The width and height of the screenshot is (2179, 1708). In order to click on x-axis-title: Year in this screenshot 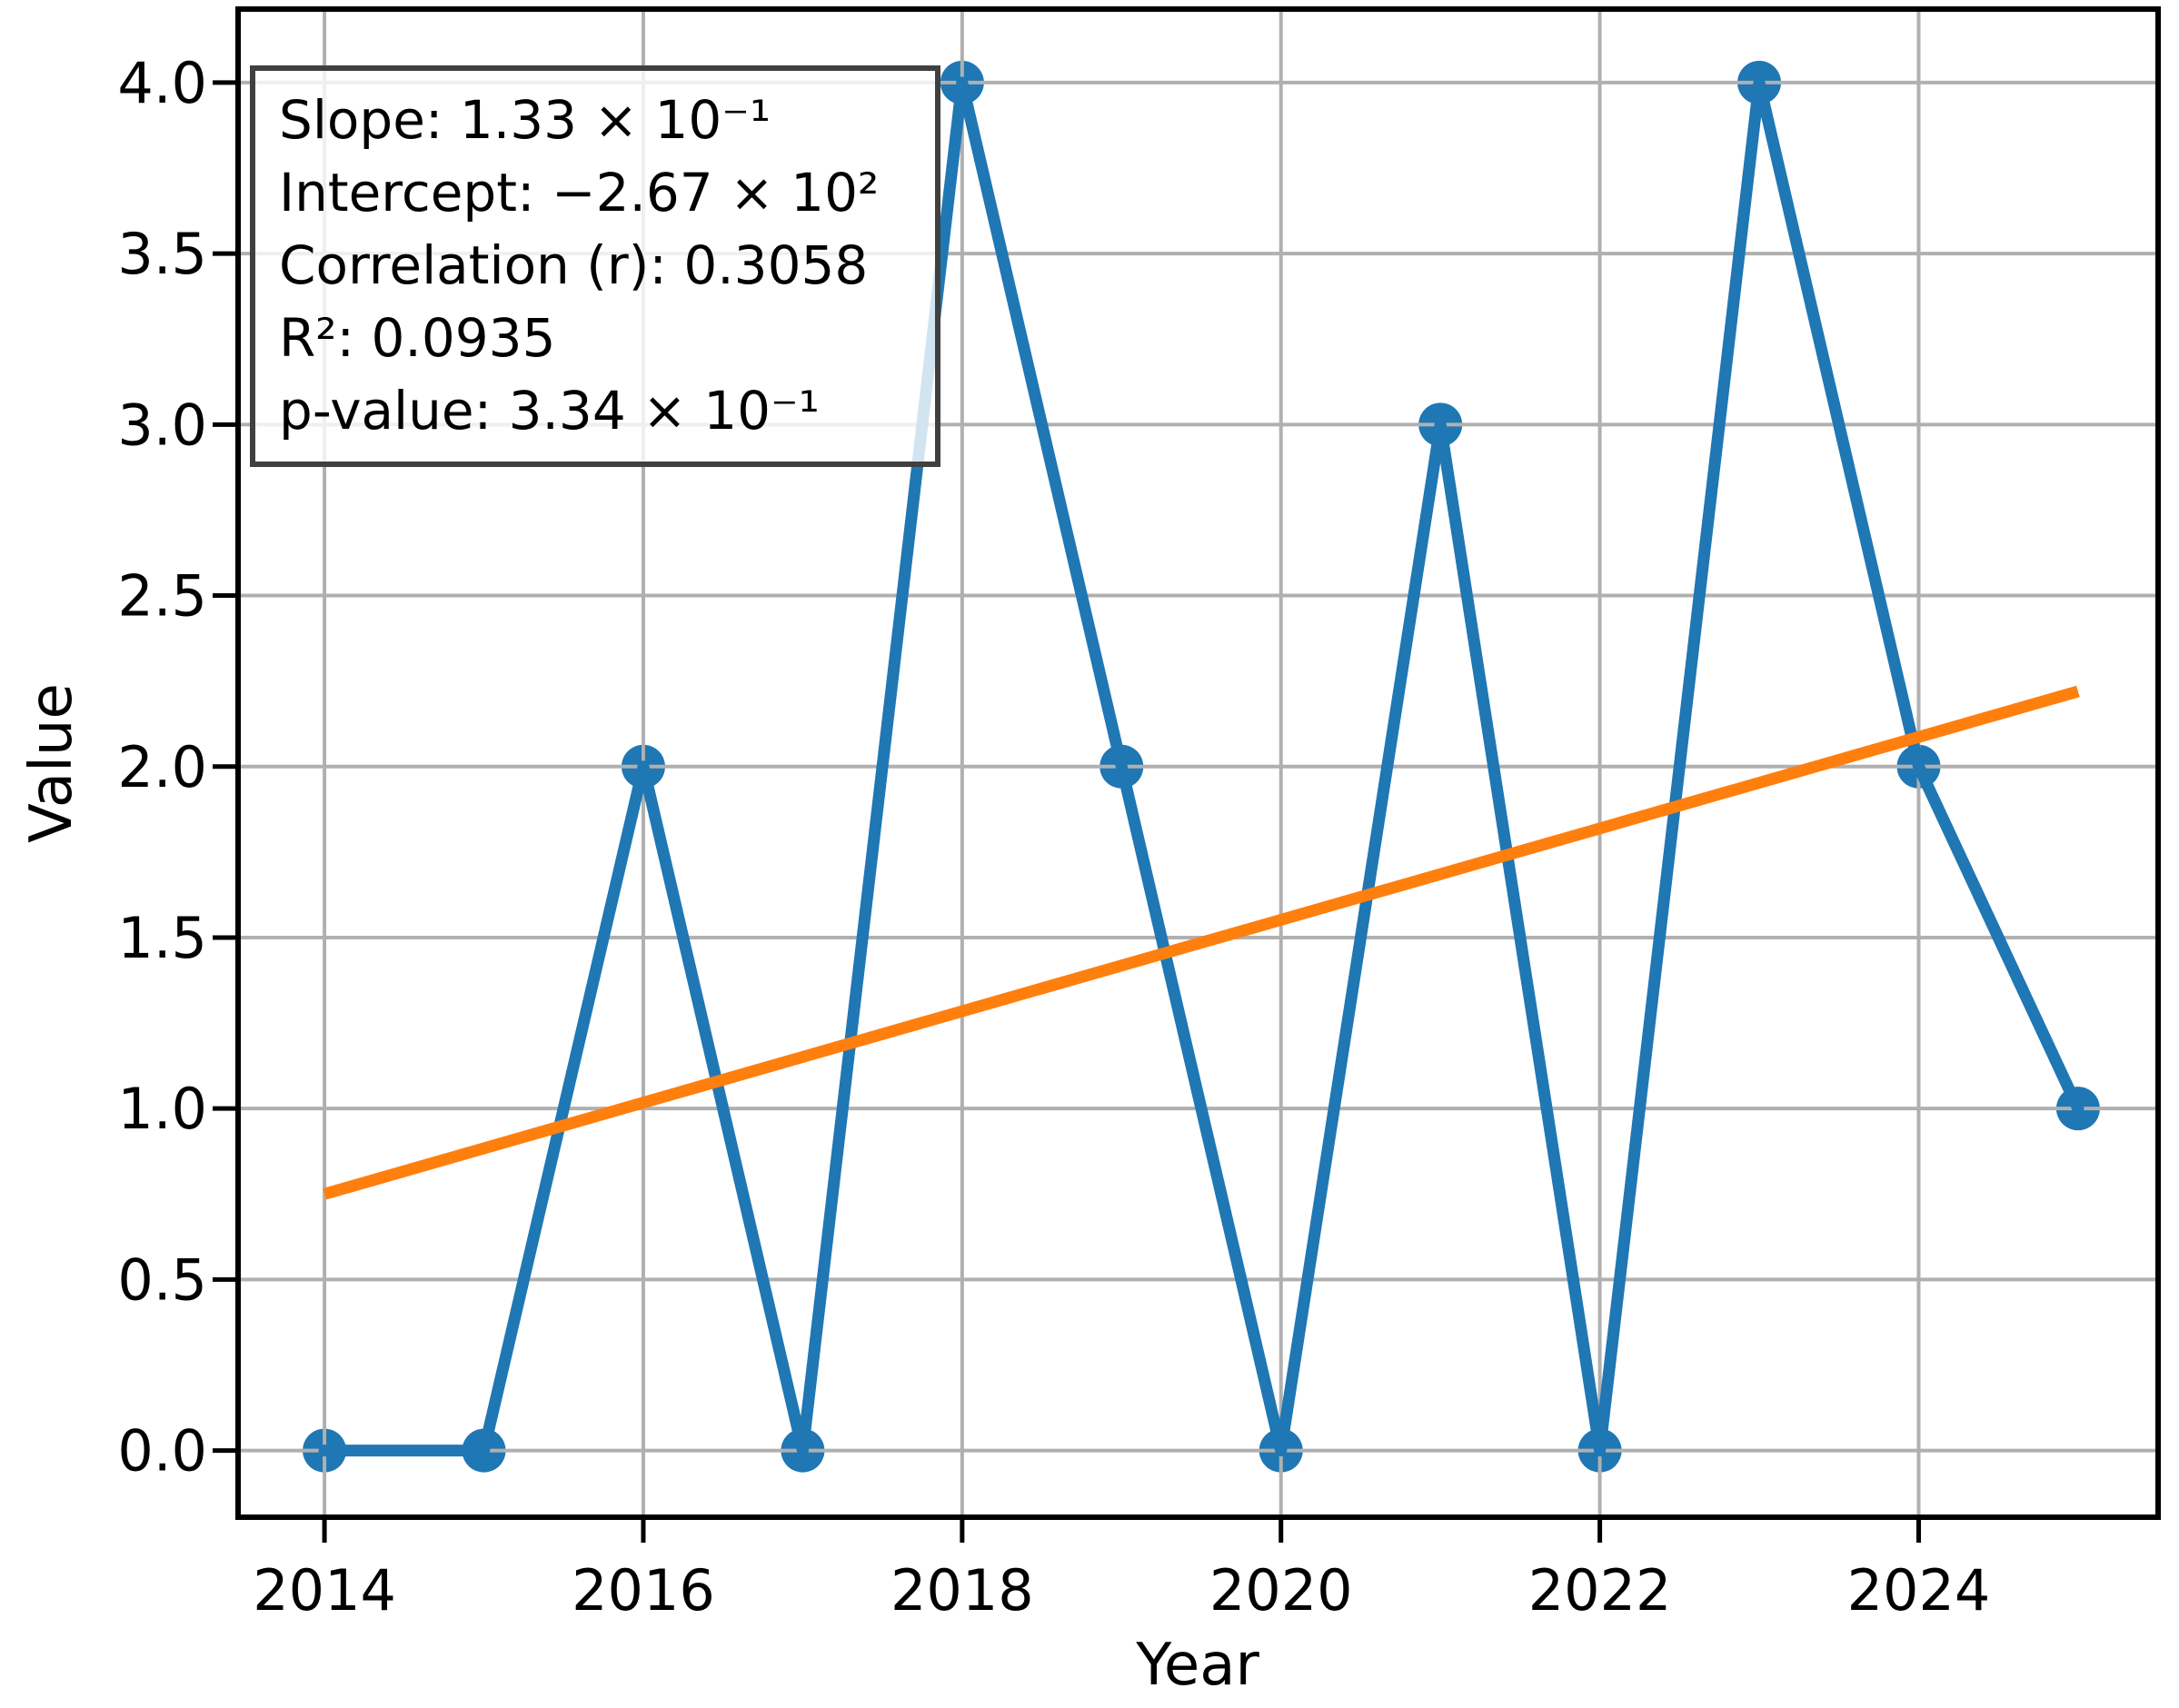, I will do `click(1197, 1665)`.